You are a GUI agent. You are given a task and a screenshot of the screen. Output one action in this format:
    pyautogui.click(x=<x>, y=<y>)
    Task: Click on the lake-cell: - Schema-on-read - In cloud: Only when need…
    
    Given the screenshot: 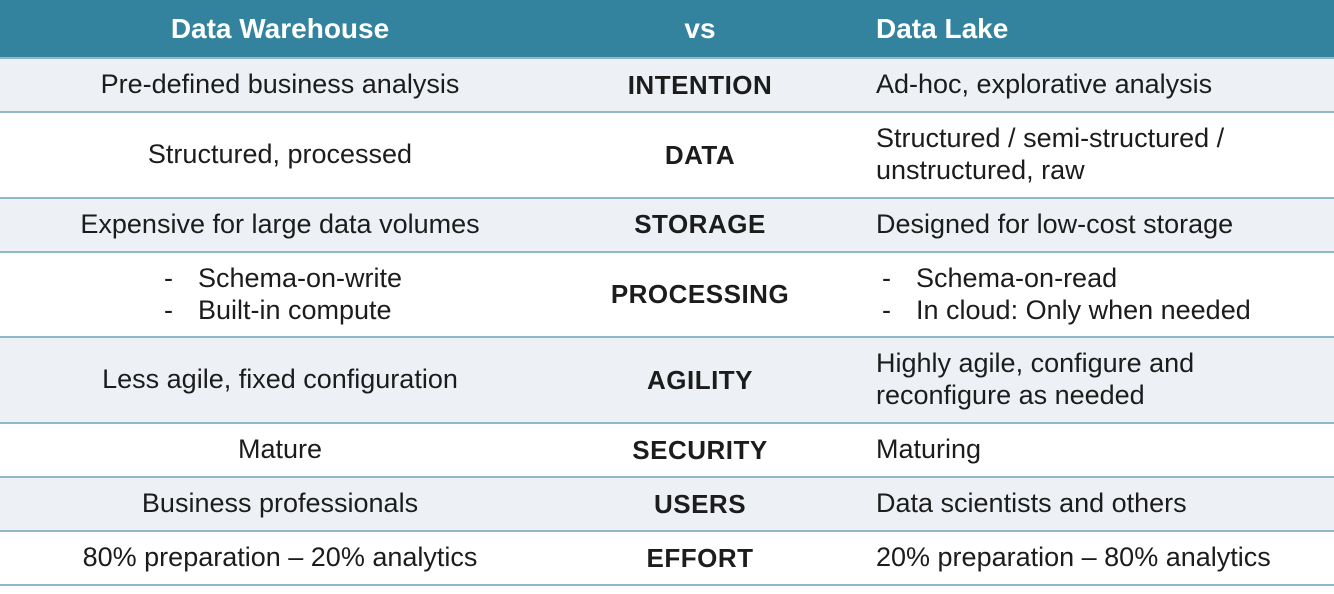 What is the action you would take?
    pyautogui.click(x=1087, y=295)
    